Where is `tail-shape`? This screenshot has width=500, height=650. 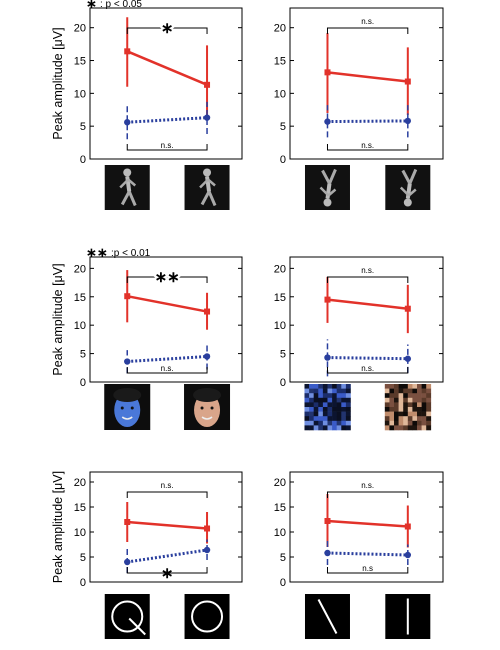
tail-shape is located at coordinates (137, 626).